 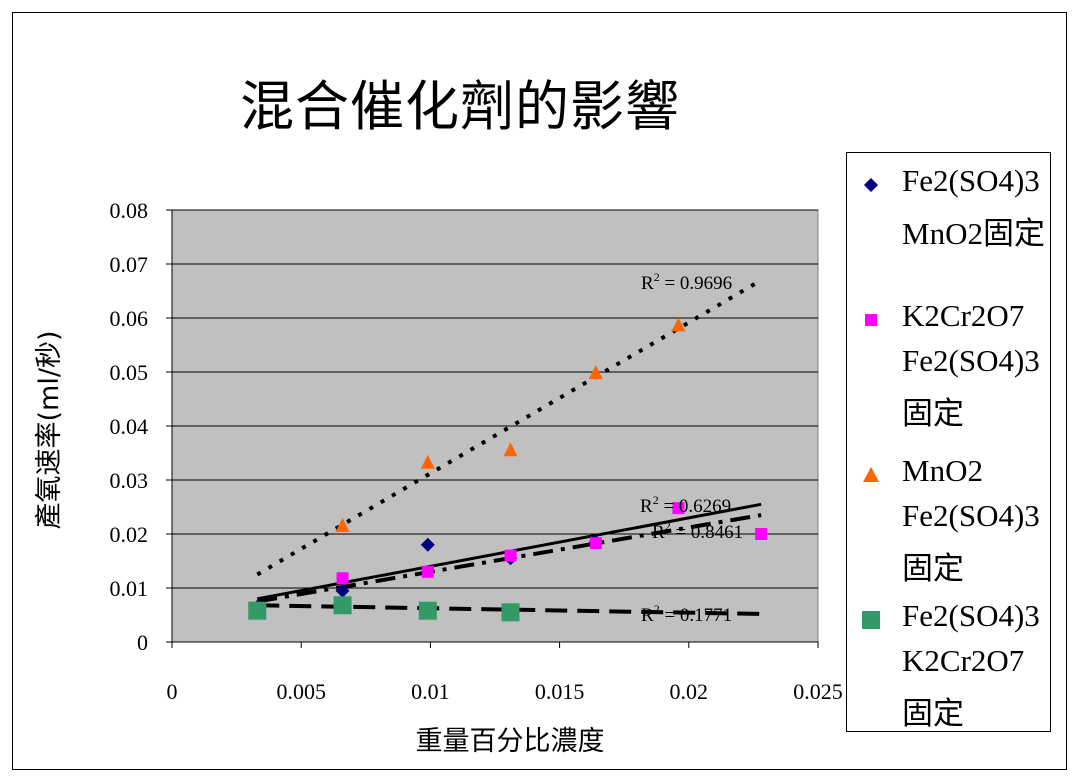 What do you see at coordinates (129, 264) in the screenshot?
I see `y-tick-label: 0.07` at bounding box center [129, 264].